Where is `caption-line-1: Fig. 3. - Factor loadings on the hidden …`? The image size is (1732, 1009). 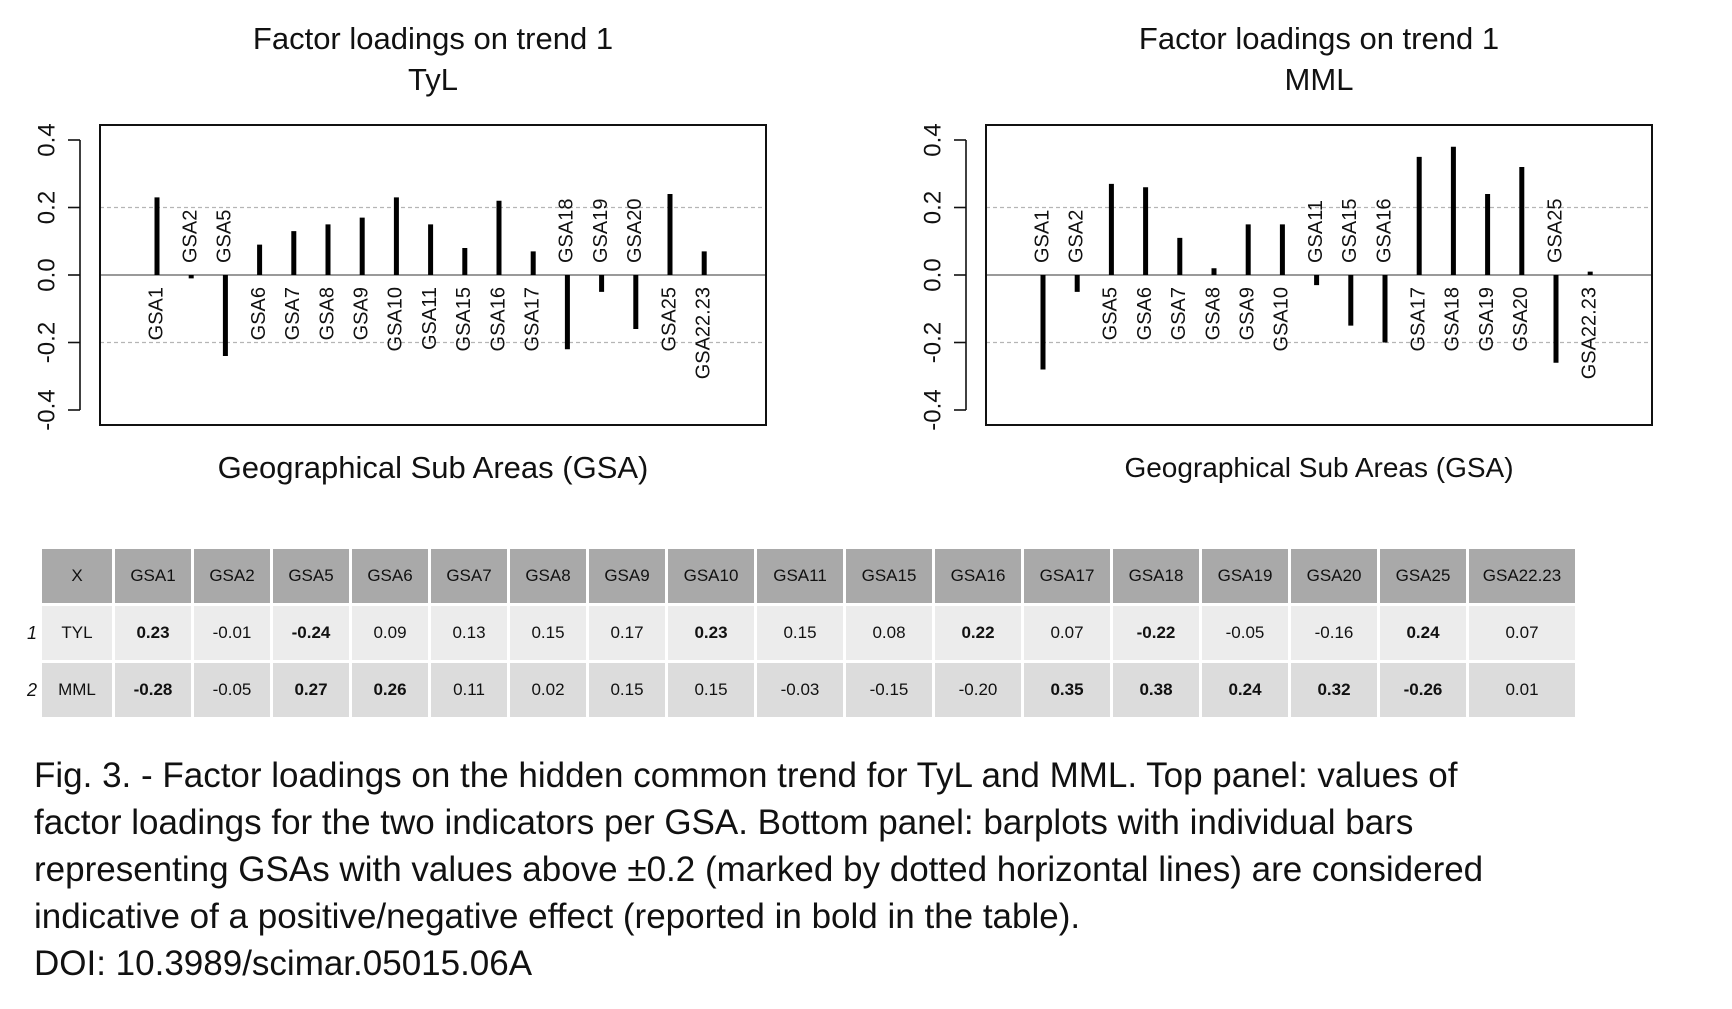
caption-line-1: Fig. 3. - Factor loadings on the hidden … is located at coordinates (746, 775).